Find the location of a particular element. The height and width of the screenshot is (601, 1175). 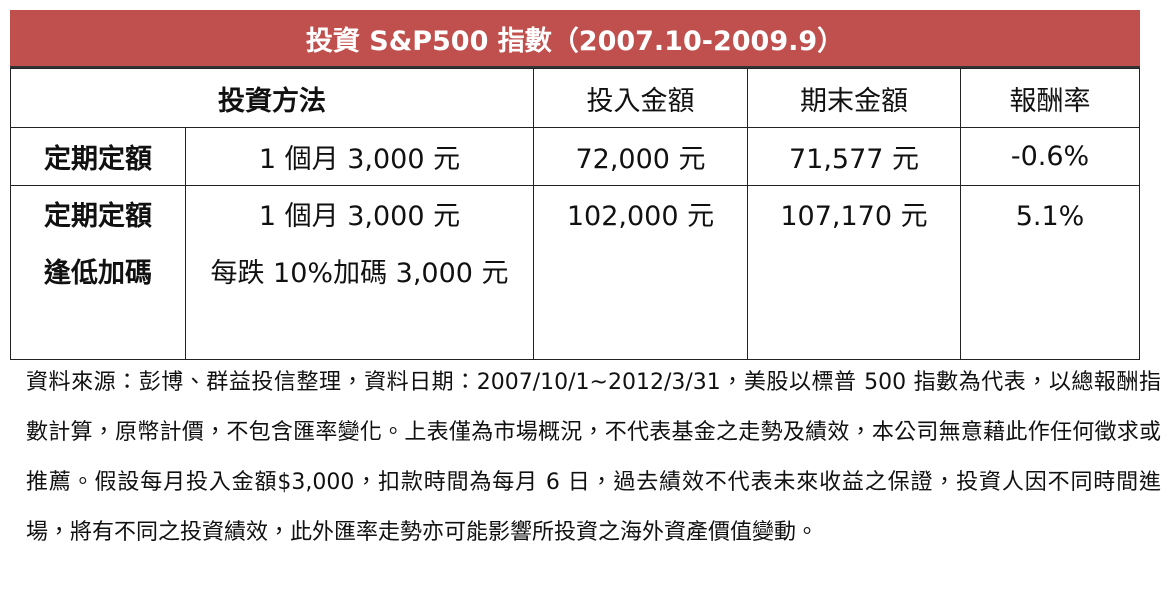

final-cell: 107,170 元 is located at coordinates (854, 272).